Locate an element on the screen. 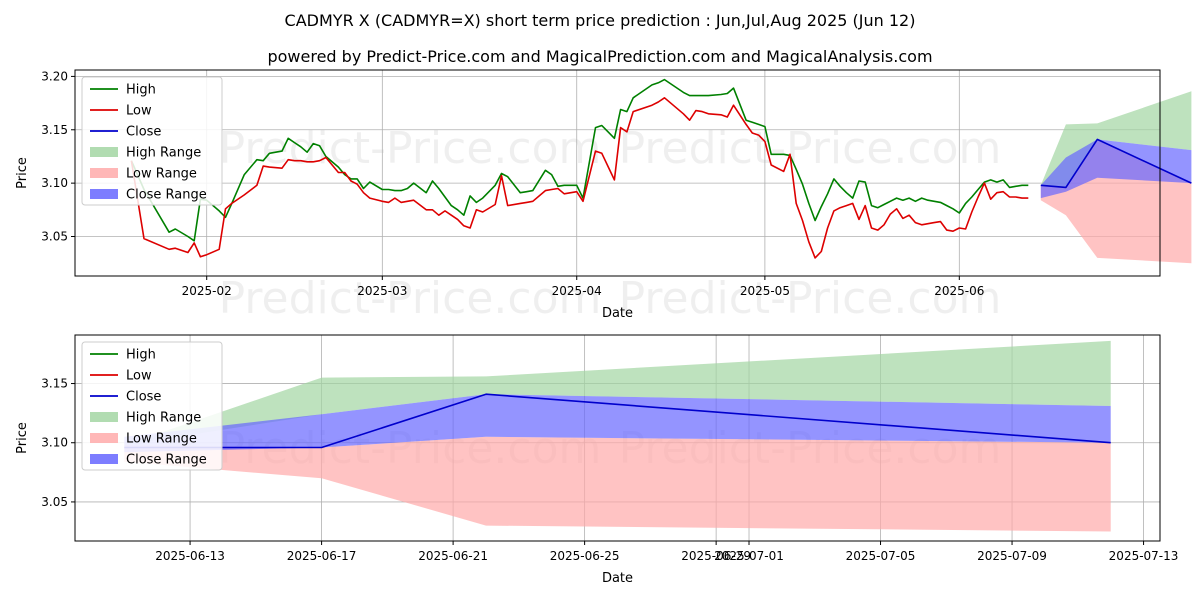 The image size is (1200, 604). x-tick-label: 2025-05 is located at coordinates (765, 291).